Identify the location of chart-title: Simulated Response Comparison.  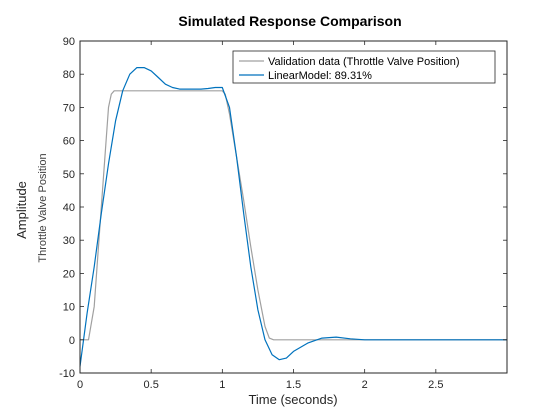
(289, 21).